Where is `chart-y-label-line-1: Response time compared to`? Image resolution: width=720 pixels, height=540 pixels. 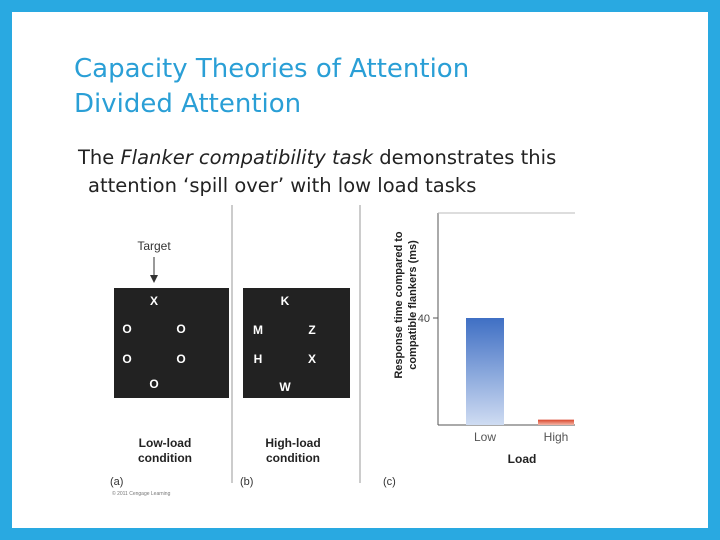 chart-y-label-line-1: Response time compared to is located at coordinates (399, 305).